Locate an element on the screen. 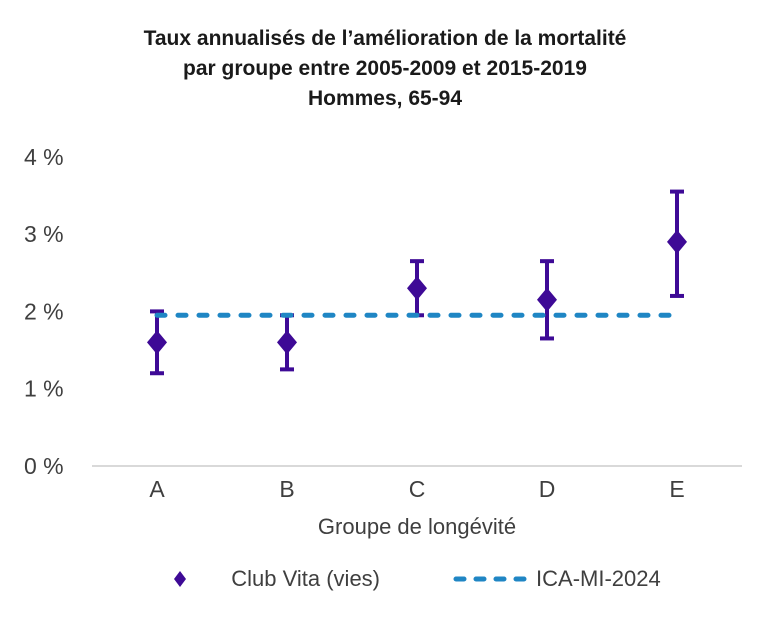 This screenshot has height=620, width=770. y-tick-label: 0 % is located at coordinates (44, 466).